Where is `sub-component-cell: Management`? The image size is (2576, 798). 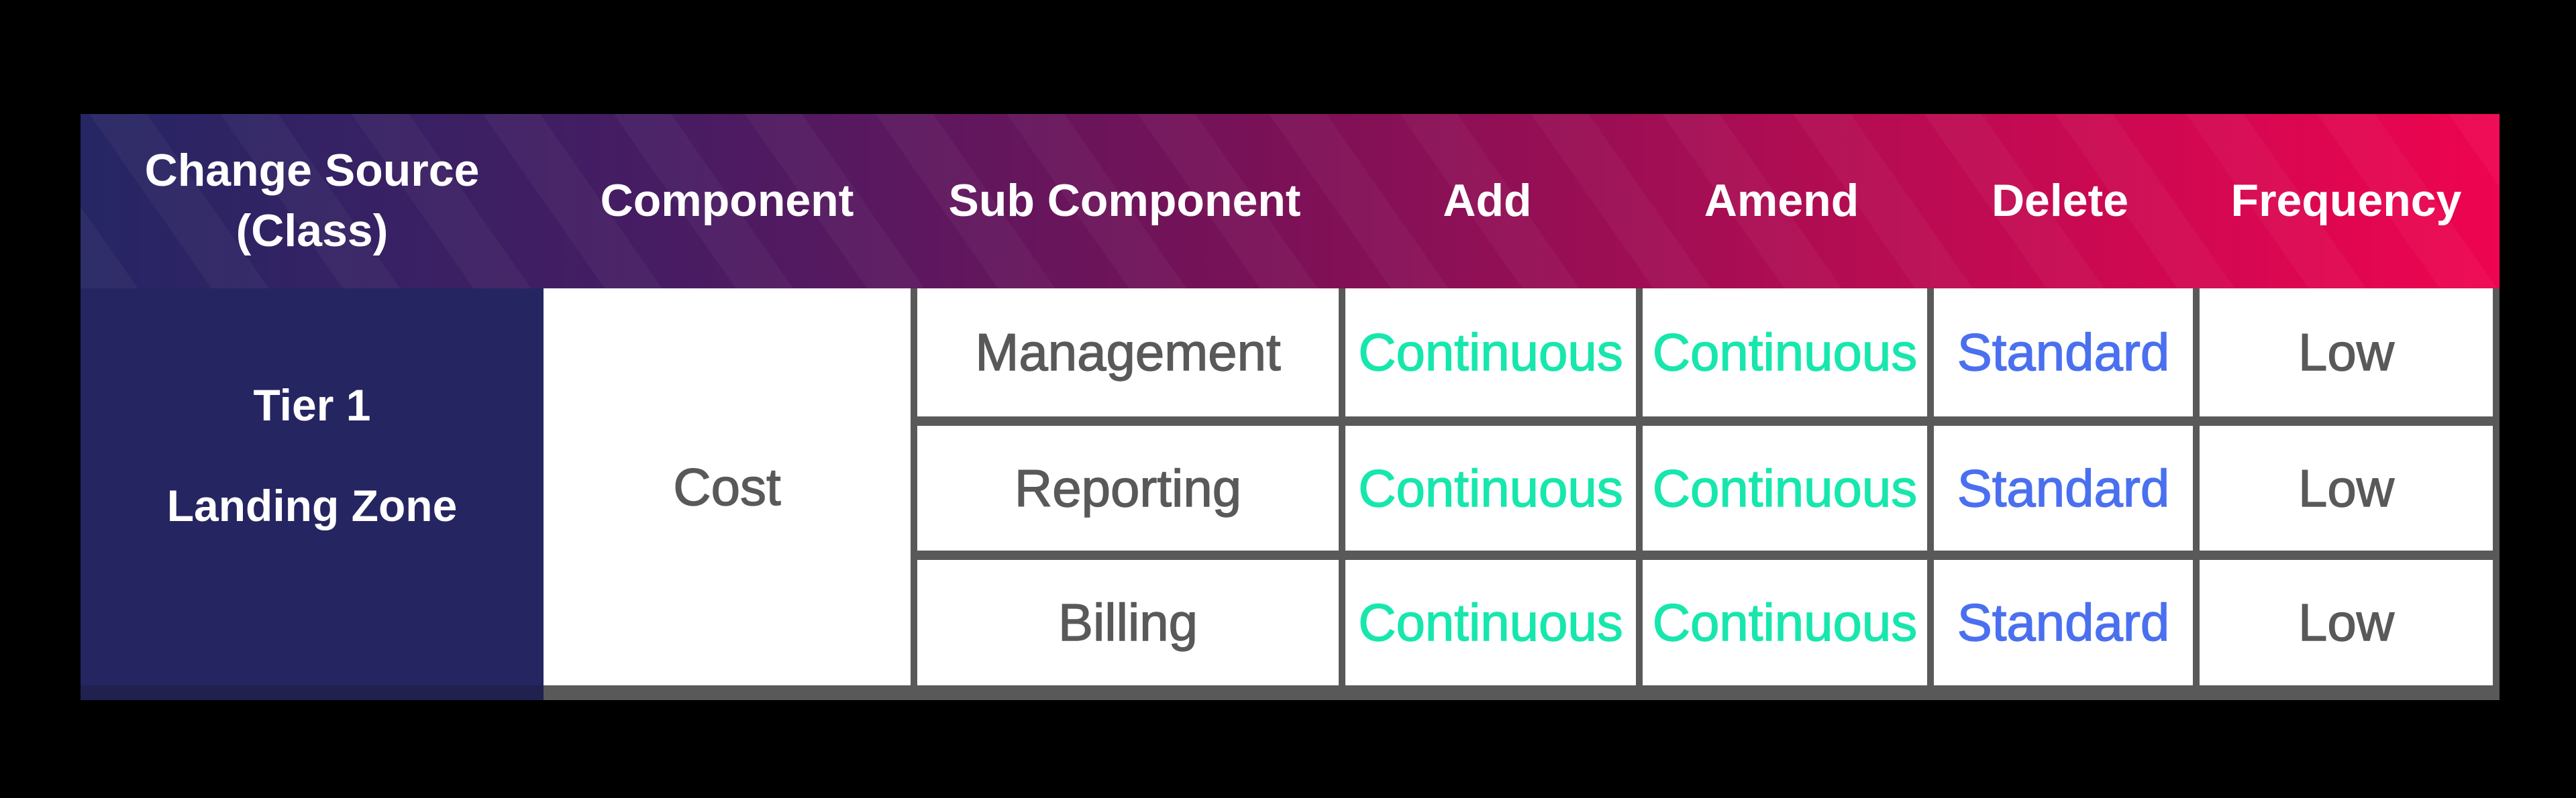
sub-component-cell: Management is located at coordinates (1125, 357).